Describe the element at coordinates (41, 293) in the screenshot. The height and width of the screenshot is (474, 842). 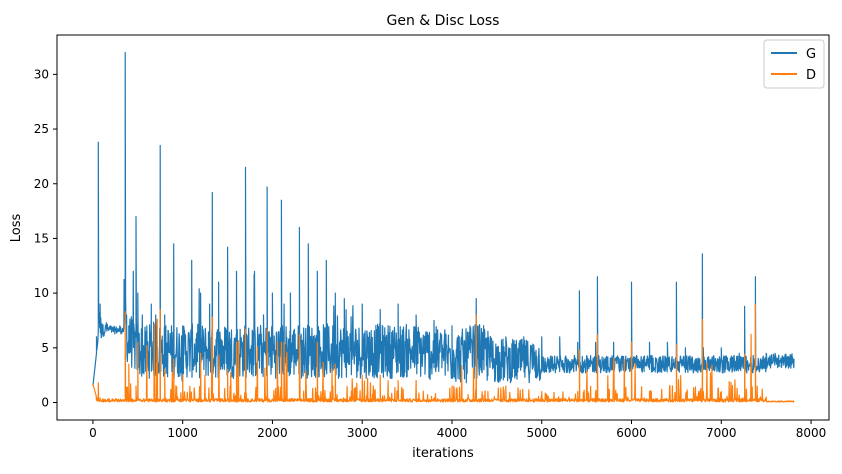
I see `y-tick-label: 10` at that location.